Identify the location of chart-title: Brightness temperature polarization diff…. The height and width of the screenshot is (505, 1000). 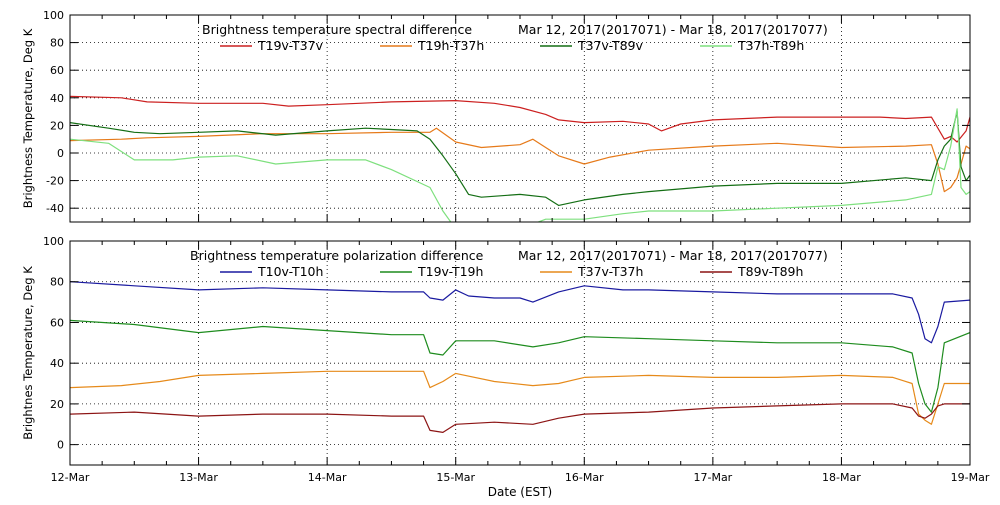
(337, 255).